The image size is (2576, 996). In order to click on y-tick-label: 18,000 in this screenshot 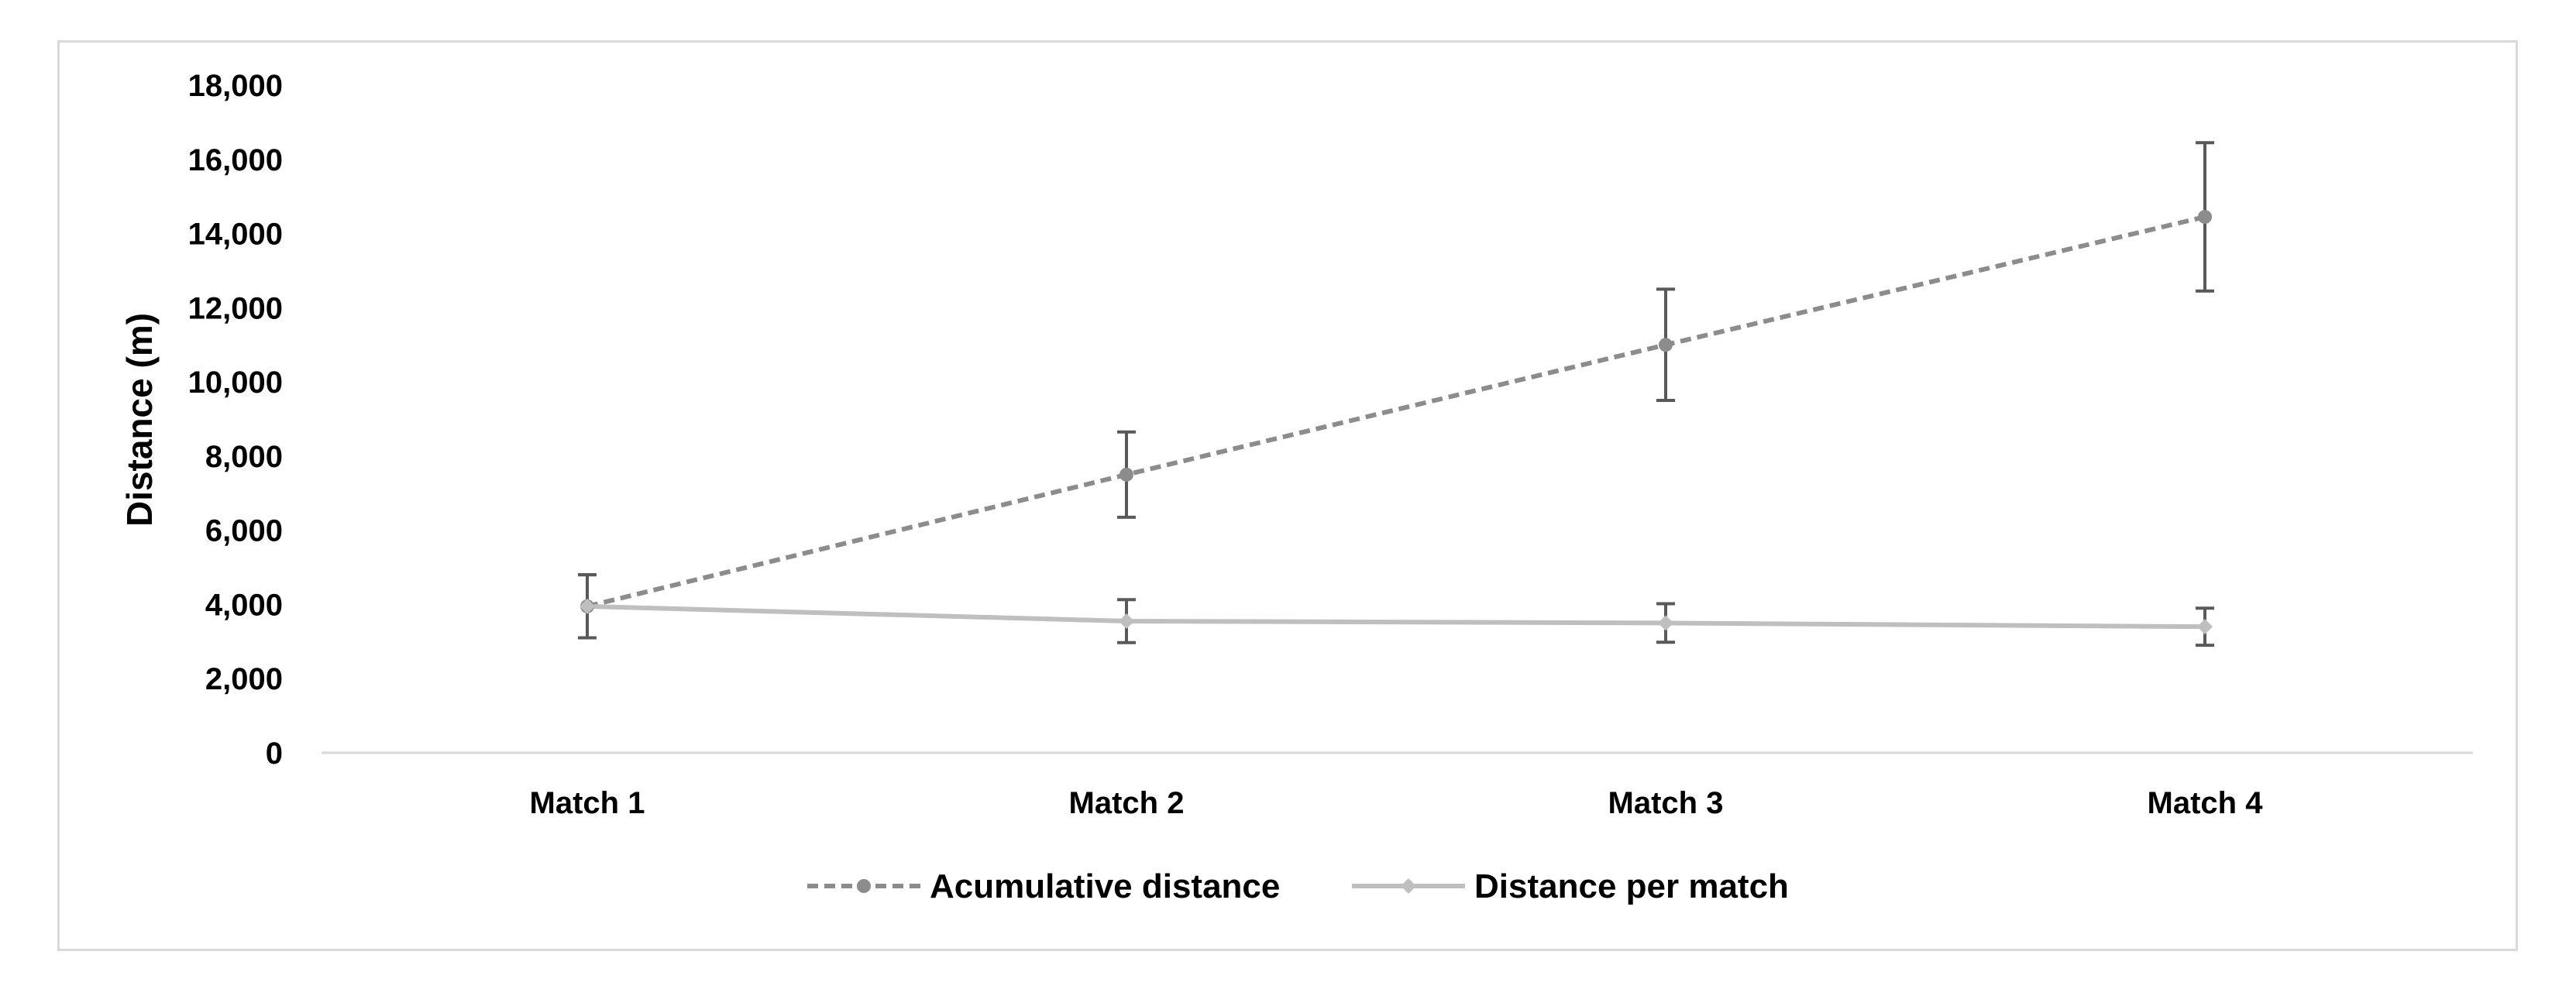, I will do `click(235, 86)`.